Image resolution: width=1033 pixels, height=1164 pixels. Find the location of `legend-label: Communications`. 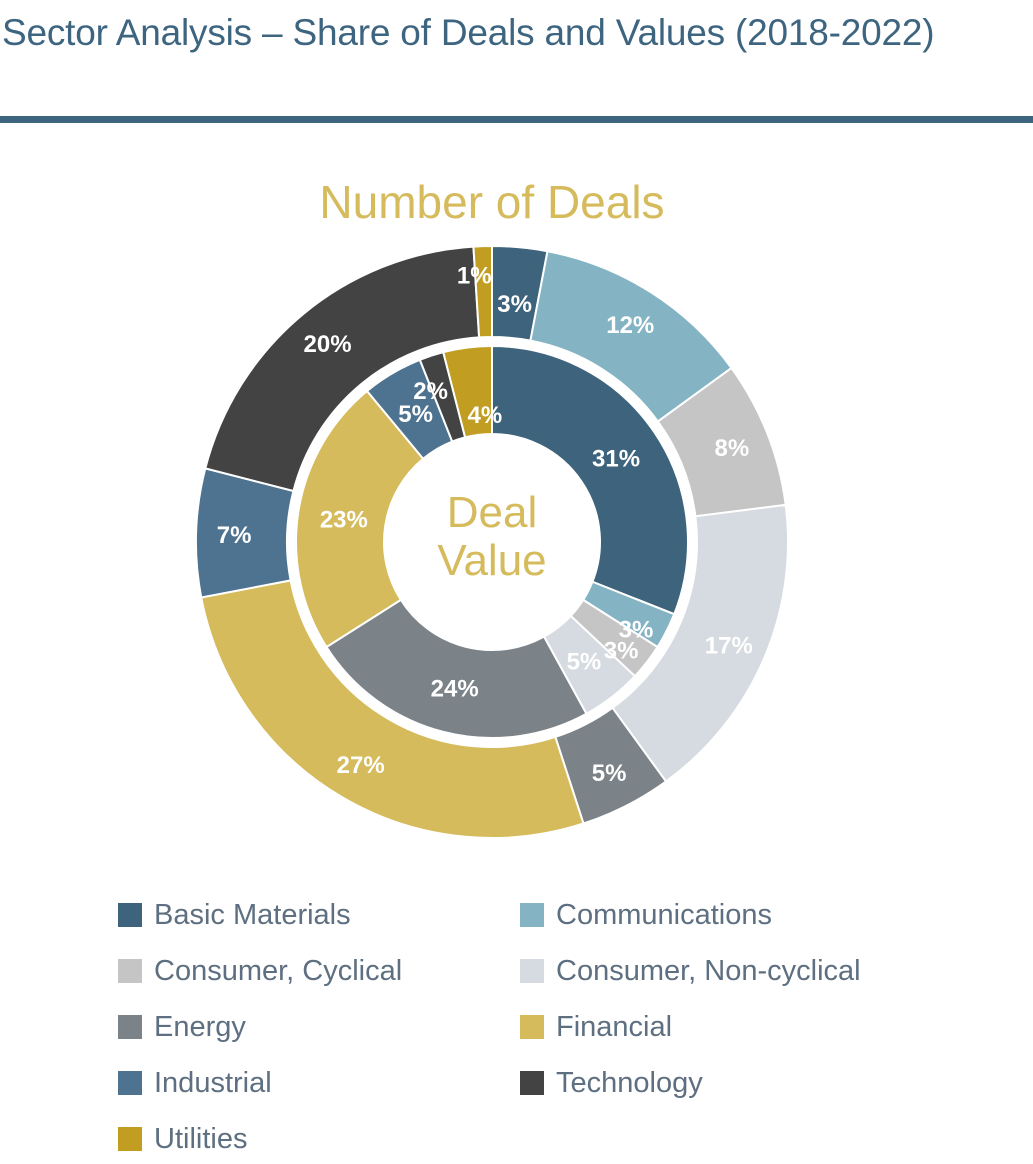

legend-label: Communications is located at coordinates (664, 914).